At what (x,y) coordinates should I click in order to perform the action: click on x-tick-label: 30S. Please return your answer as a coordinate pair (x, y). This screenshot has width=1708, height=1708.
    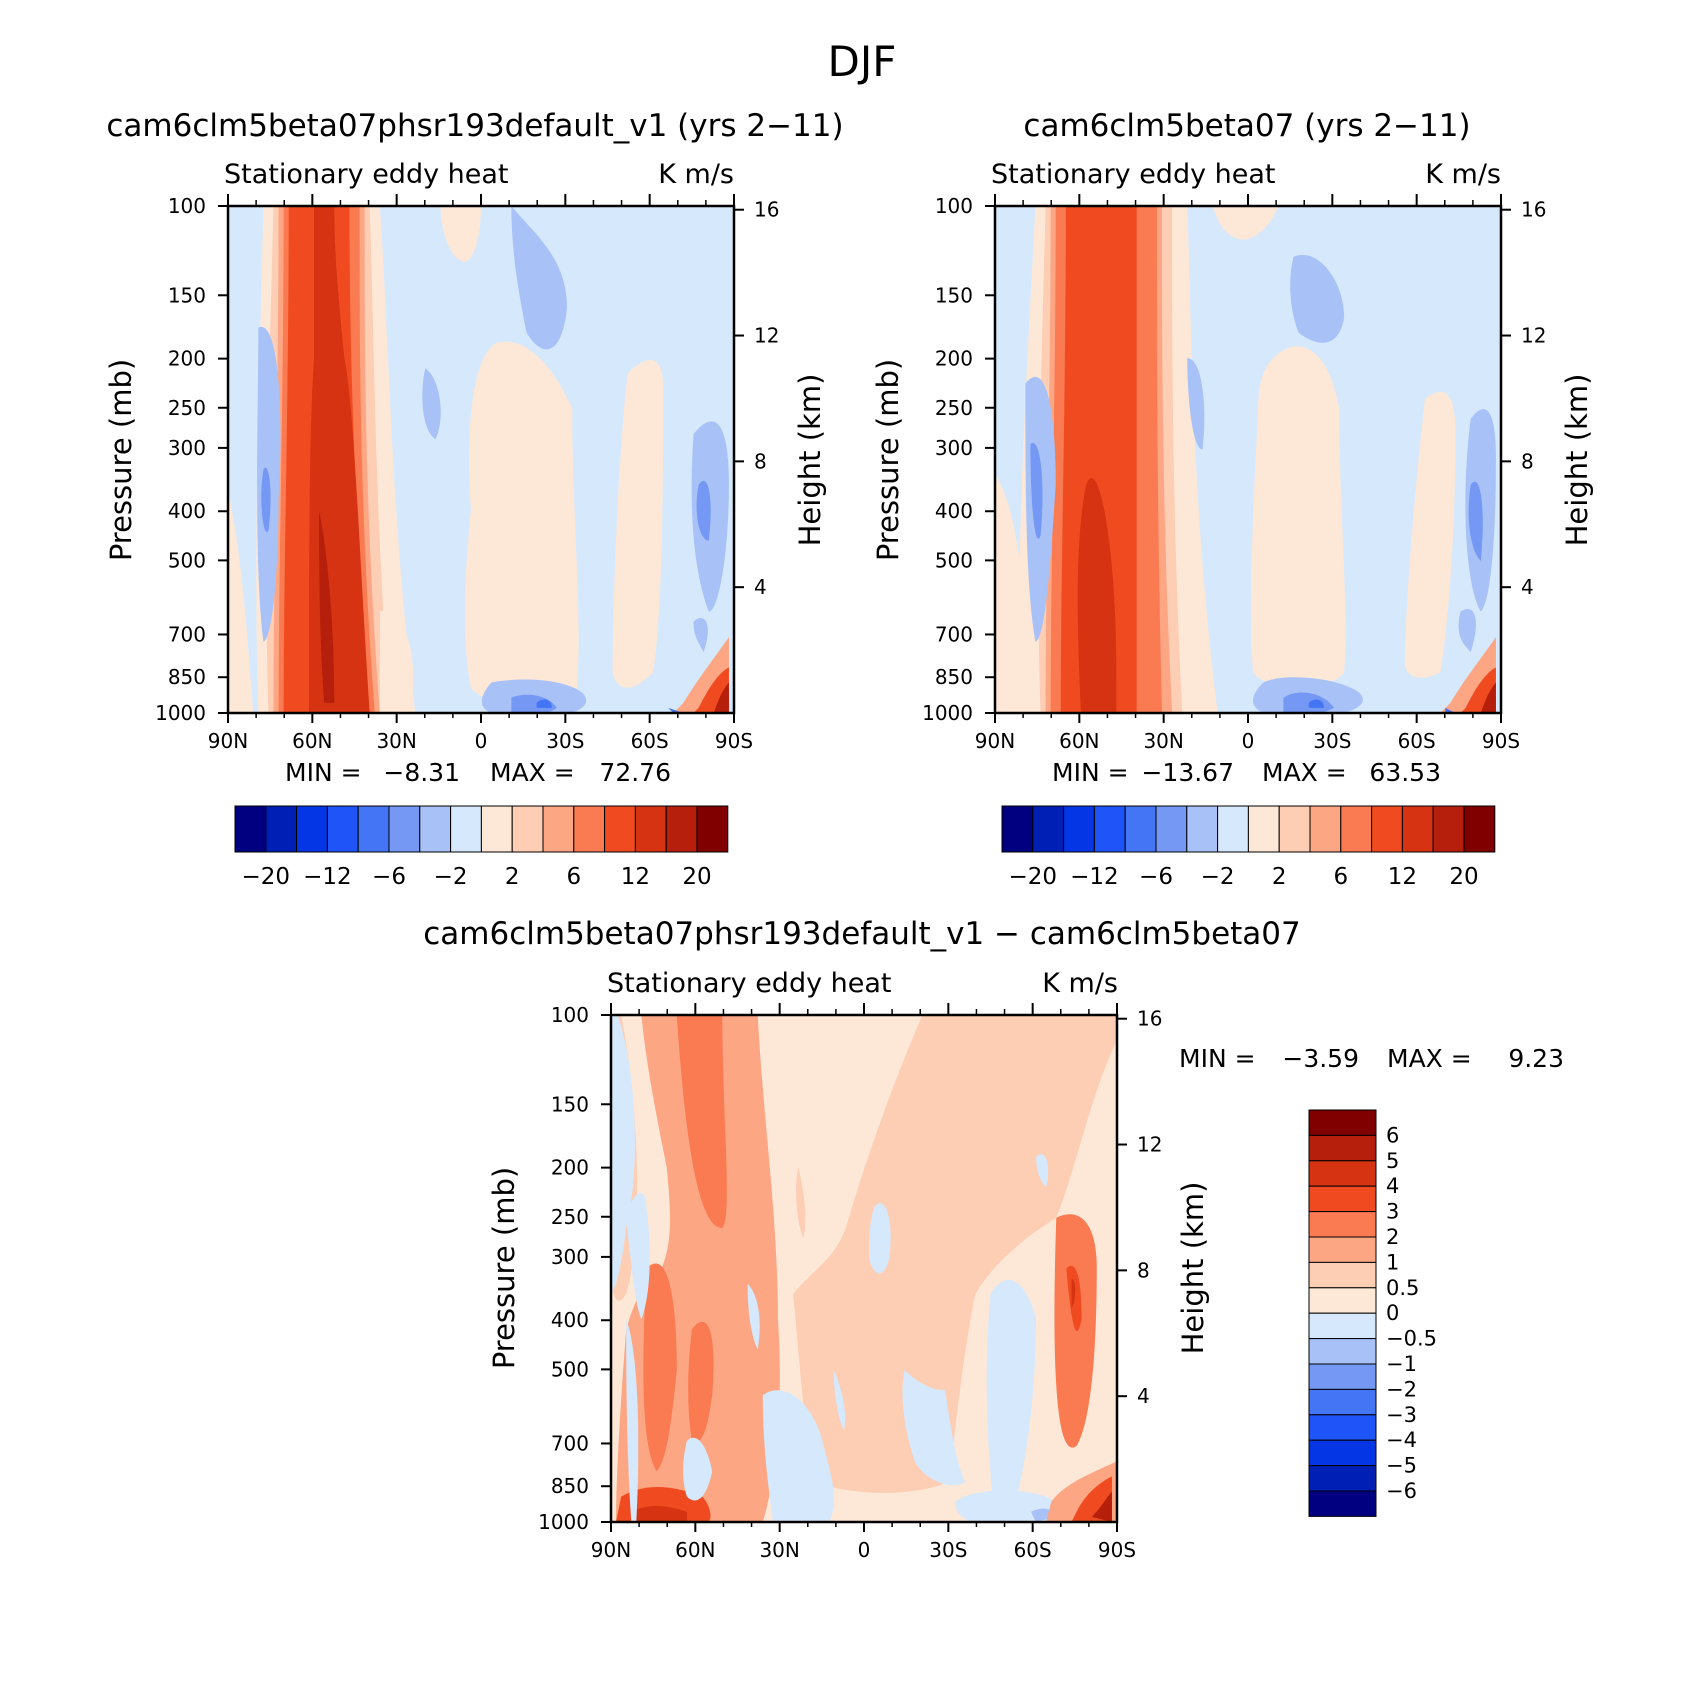
    Looking at the image, I should click on (565, 741).